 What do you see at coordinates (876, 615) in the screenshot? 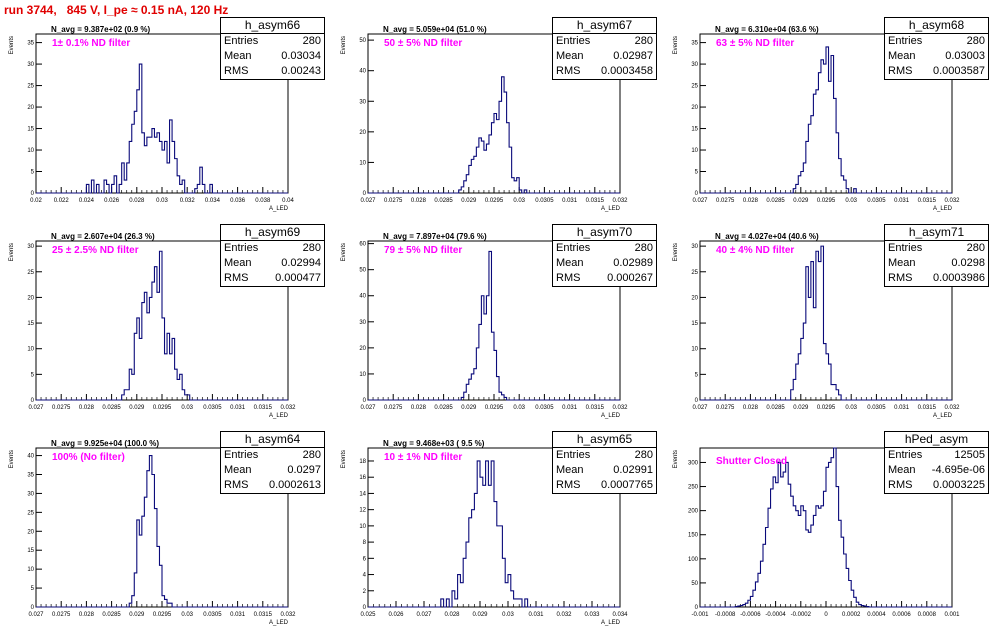
I see `x-tick-label: 0.0004` at bounding box center [876, 615].